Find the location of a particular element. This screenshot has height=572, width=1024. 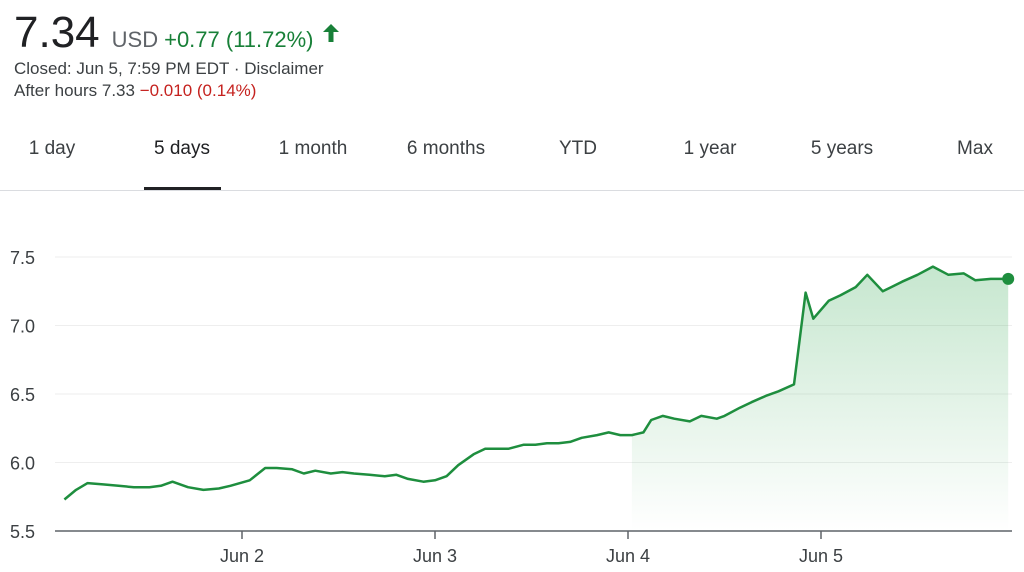

after-hours-change: −0.010 (0.14%) is located at coordinates (198, 90).